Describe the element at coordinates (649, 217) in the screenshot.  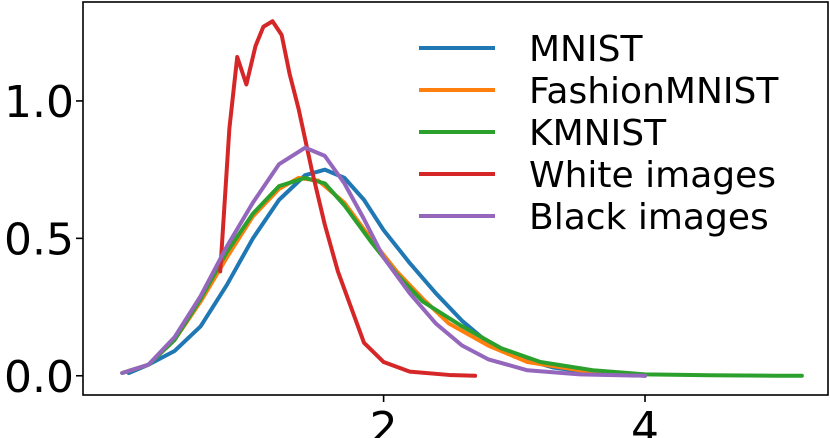
I see `legend-label-black-images: Black images` at that location.